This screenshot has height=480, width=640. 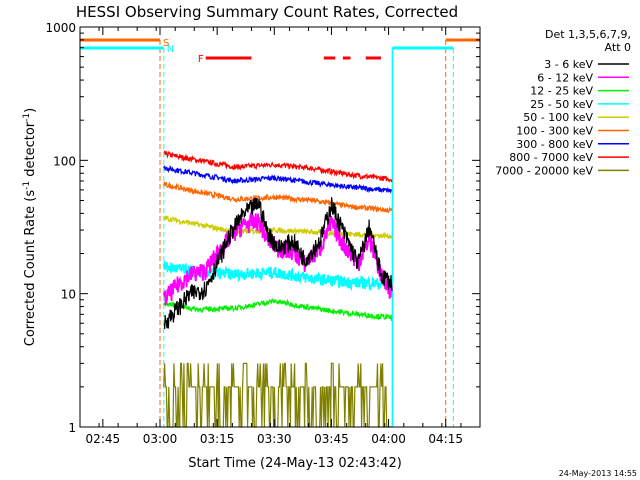 What do you see at coordinates (72, 428) in the screenshot?
I see `y-tick-label-0: 1` at bounding box center [72, 428].